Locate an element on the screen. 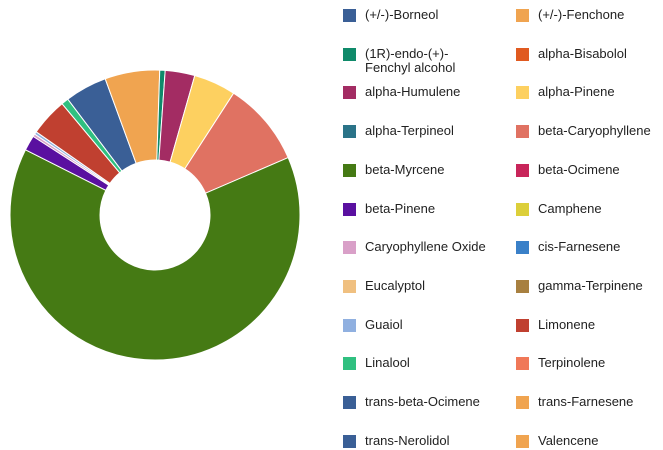 The image size is (663, 450). legend-item: Eucalyptol is located at coordinates (418, 285).